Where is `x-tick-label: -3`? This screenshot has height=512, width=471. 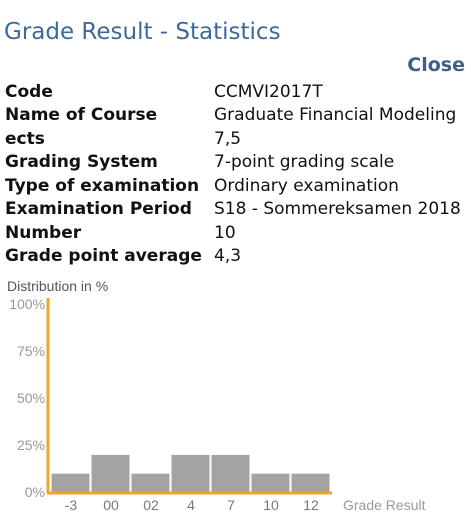 x-tick-label: -3 is located at coordinates (71, 504).